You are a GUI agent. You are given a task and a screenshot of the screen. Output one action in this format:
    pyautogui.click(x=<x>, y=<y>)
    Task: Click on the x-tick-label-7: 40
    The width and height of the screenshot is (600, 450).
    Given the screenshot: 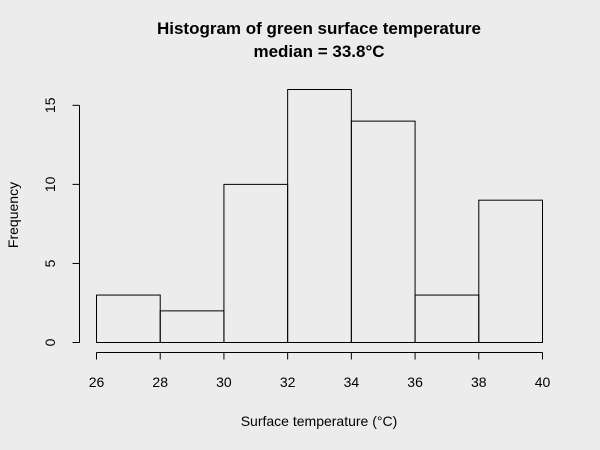 What is the action you would take?
    pyautogui.click(x=543, y=382)
    